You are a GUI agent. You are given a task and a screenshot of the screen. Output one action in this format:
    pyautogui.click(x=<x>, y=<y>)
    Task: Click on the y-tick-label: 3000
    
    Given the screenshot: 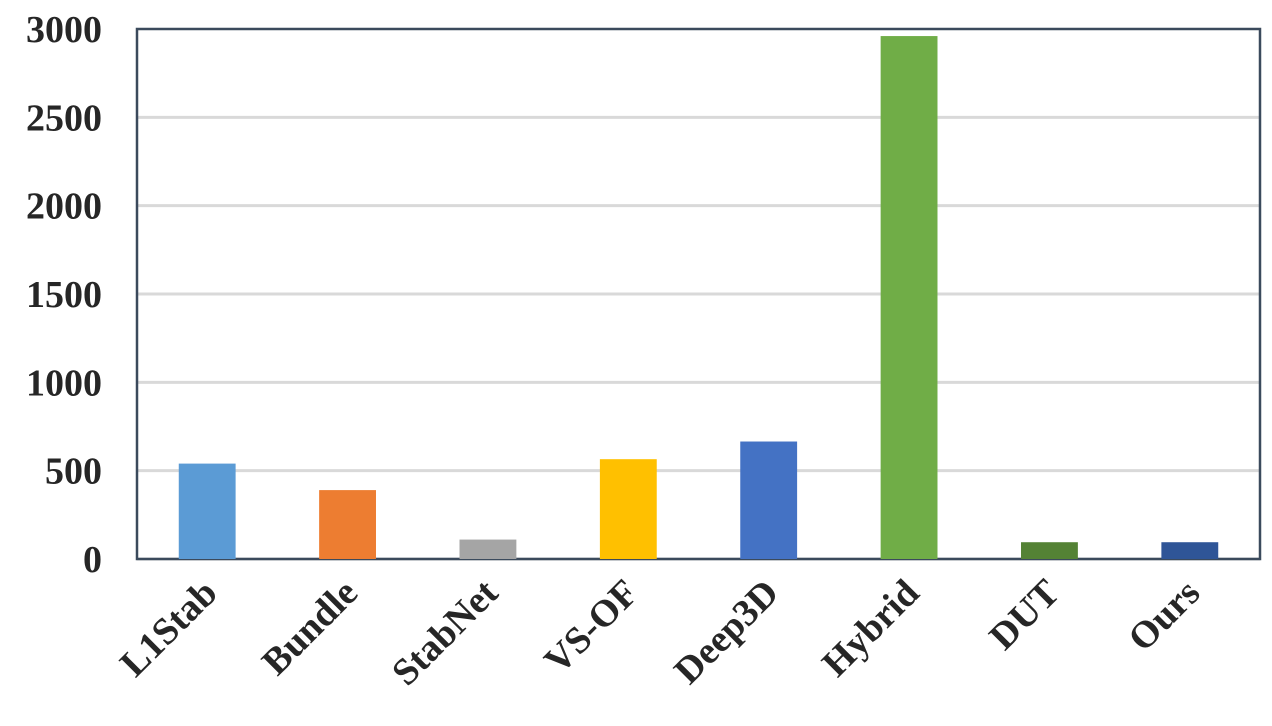 What is the action you would take?
    pyautogui.click(x=64, y=30)
    